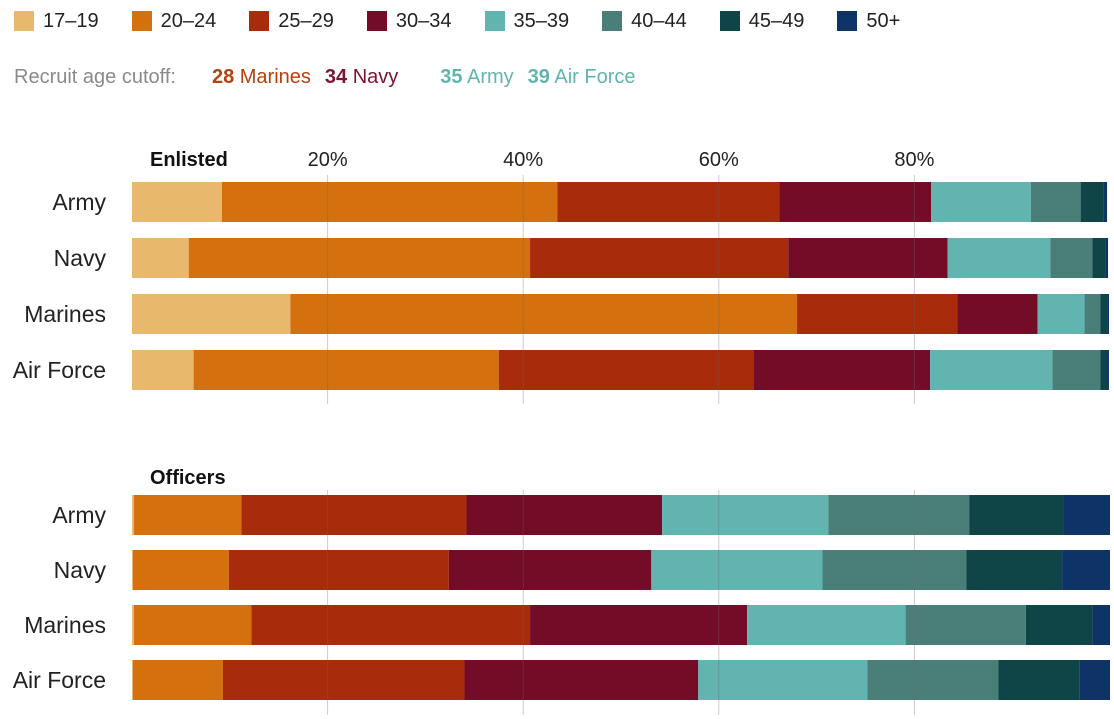 This screenshot has height=719, width=1114. What do you see at coordinates (328, 160) in the screenshot?
I see `x-tick-label: 20%` at bounding box center [328, 160].